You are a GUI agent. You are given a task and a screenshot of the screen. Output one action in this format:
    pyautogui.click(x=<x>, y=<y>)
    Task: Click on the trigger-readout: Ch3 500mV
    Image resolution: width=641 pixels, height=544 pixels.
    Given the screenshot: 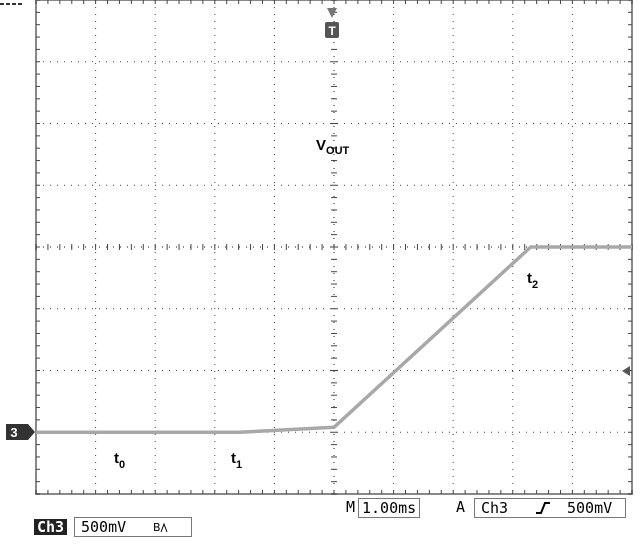 What is the action you would take?
    pyautogui.click(x=550, y=508)
    